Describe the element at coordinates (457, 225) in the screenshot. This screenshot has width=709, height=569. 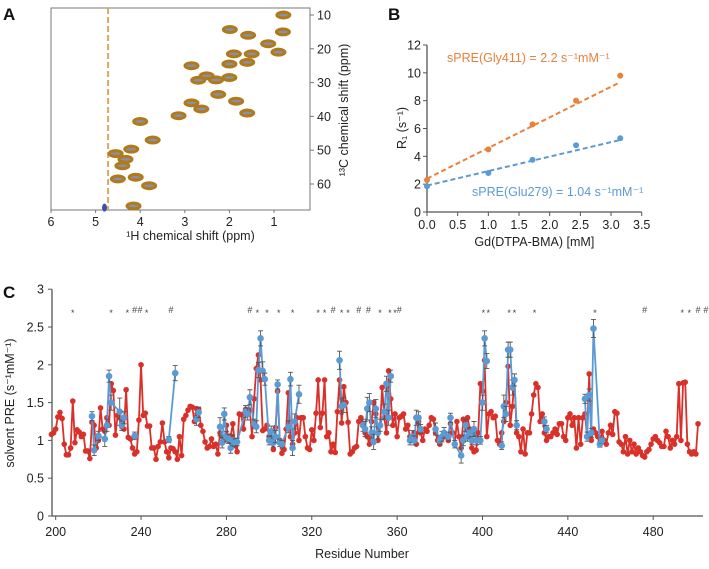
I see `x-tick-label: 0.5` at that location.